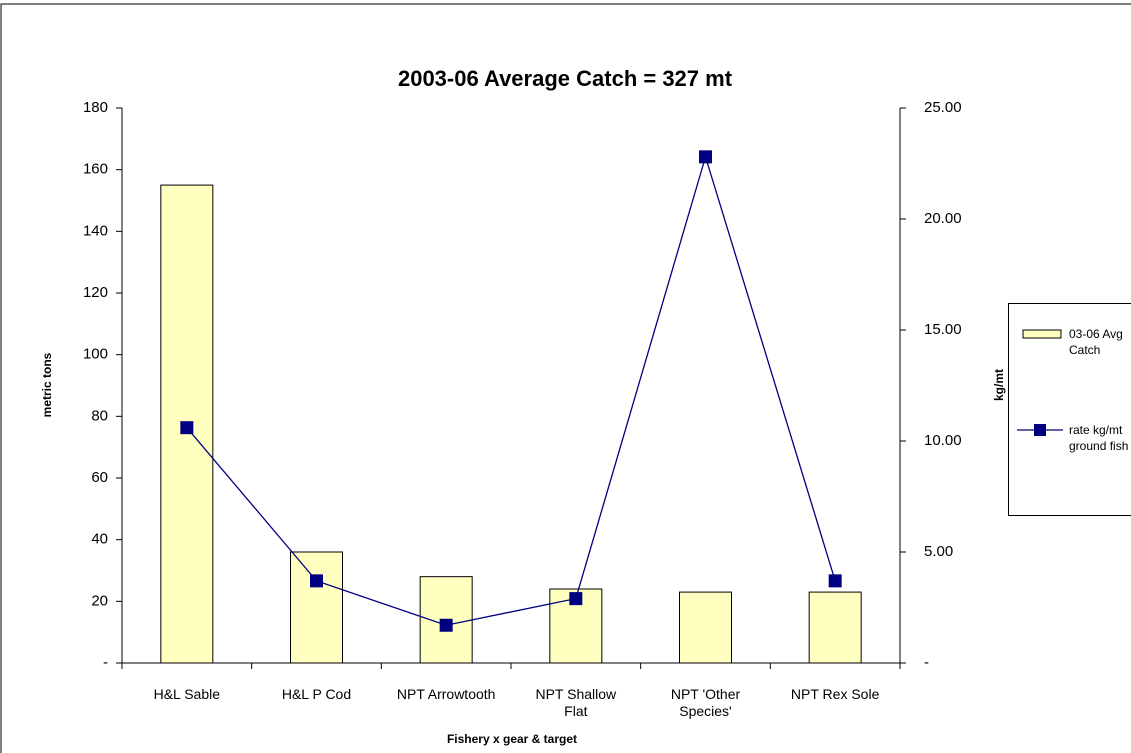  I want to click on x-axis-title: Fishery x gear & target, so click(512, 739).